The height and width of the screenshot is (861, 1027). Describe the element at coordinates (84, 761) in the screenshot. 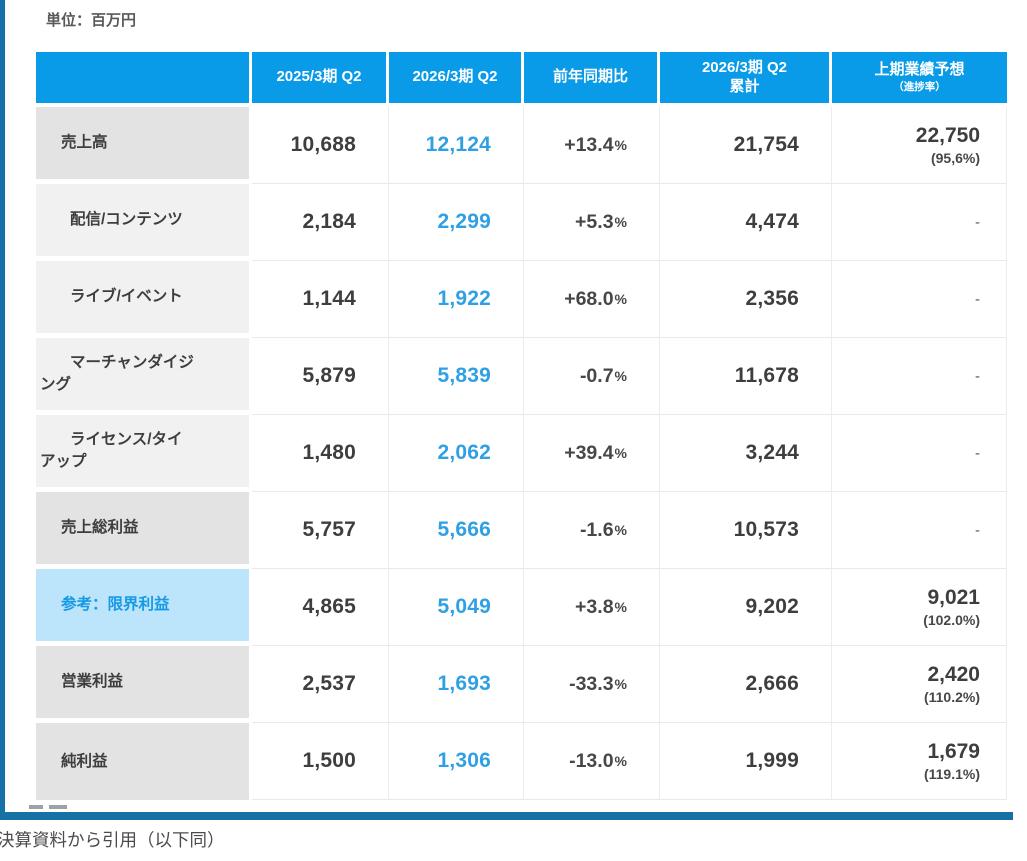

I see `row-label-text: 純利益` at that location.